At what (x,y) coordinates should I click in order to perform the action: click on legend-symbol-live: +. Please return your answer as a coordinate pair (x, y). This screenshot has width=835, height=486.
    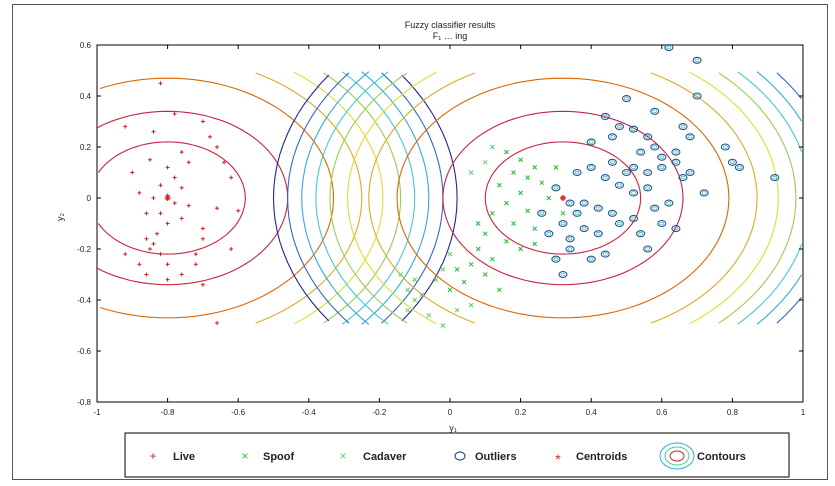
    Looking at the image, I should click on (152, 456).